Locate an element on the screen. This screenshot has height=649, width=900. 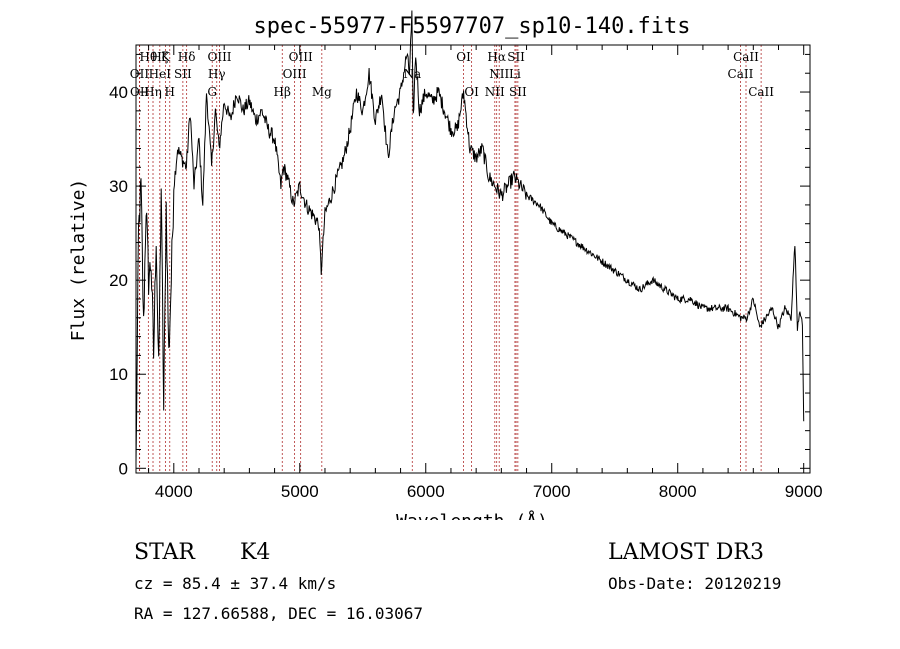
redshift-velocity: cz = 85.4 ± 37.4 km/s is located at coordinates (235, 583).